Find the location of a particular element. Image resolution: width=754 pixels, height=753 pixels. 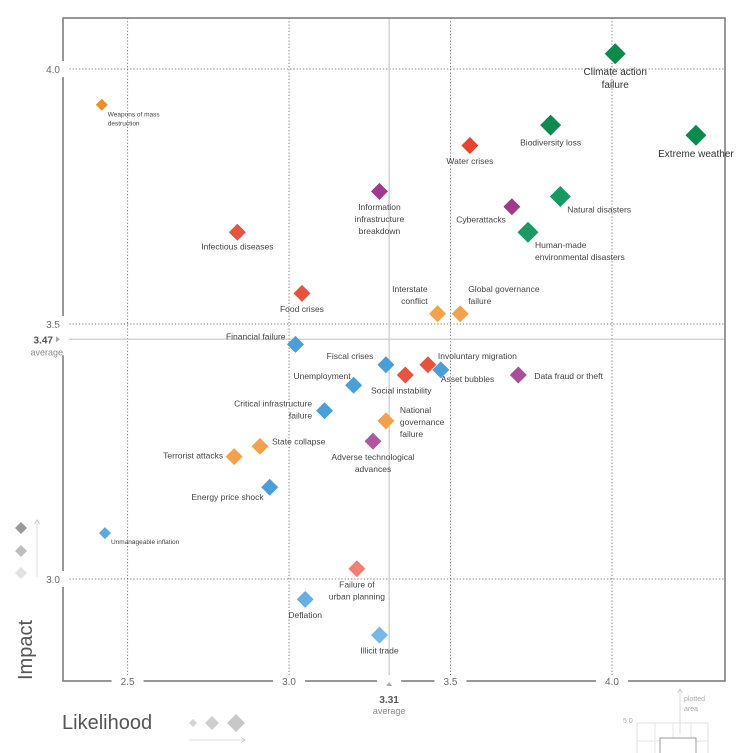

risk-point: Interstate conflict is located at coordinates (419, 303).